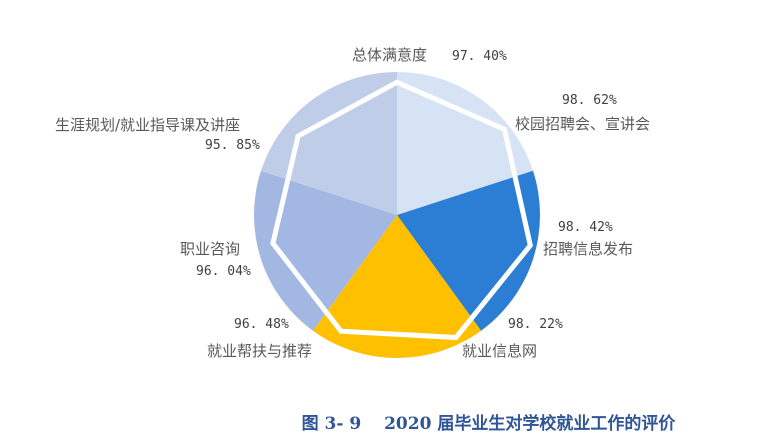 The image size is (765, 445). What do you see at coordinates (260, 351) in the screenshot?
I see `category-label-employment-assistance: 就业帮扶与推荐` at bounding box center [260, 351].